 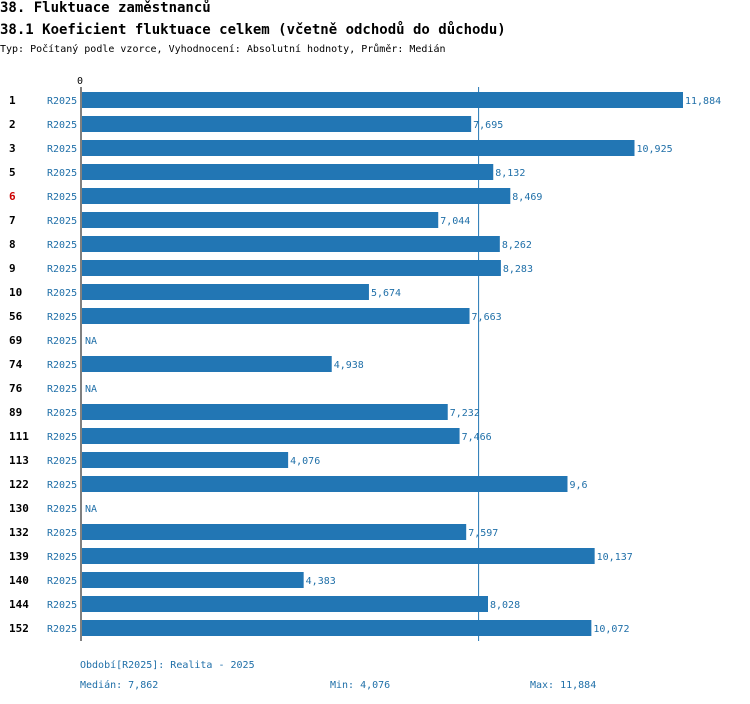 What do you see at coordinates (611, 629) in the screenshot?
I see `data-label: 10,072` at bounding box center [611, 629].